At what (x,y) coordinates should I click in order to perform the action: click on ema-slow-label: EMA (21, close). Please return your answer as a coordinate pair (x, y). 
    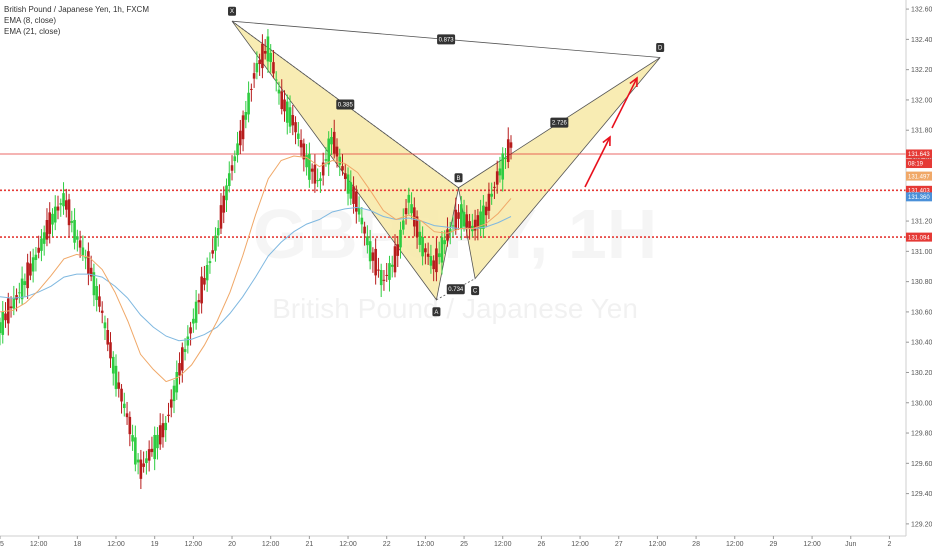
    Looking at the image, I should click on (32, 31).